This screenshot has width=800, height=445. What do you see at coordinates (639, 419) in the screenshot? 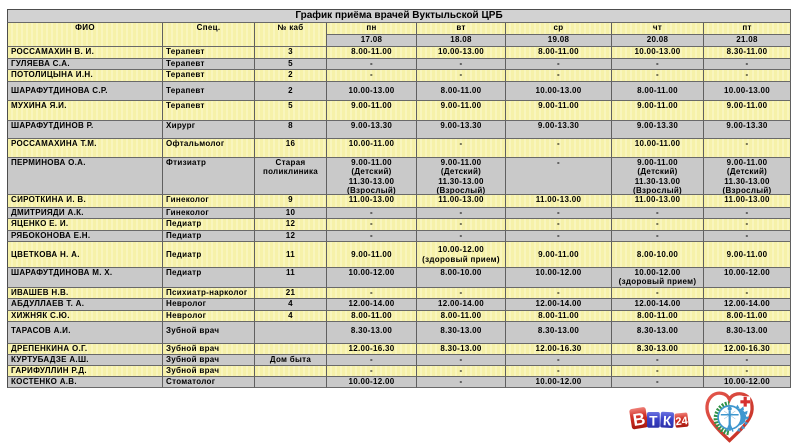
I see `svg-text: В` at bounding box center [639, 419].